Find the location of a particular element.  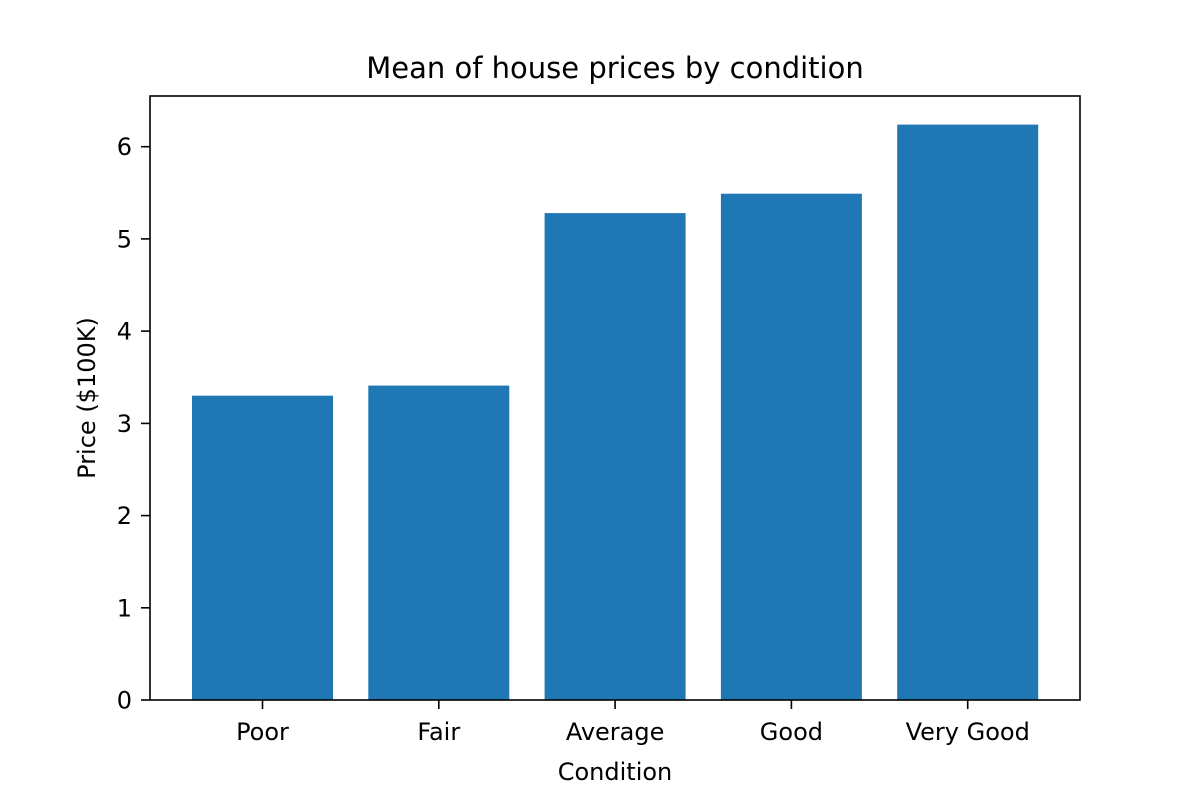

bar-fair is located at coordinates (439, 542).